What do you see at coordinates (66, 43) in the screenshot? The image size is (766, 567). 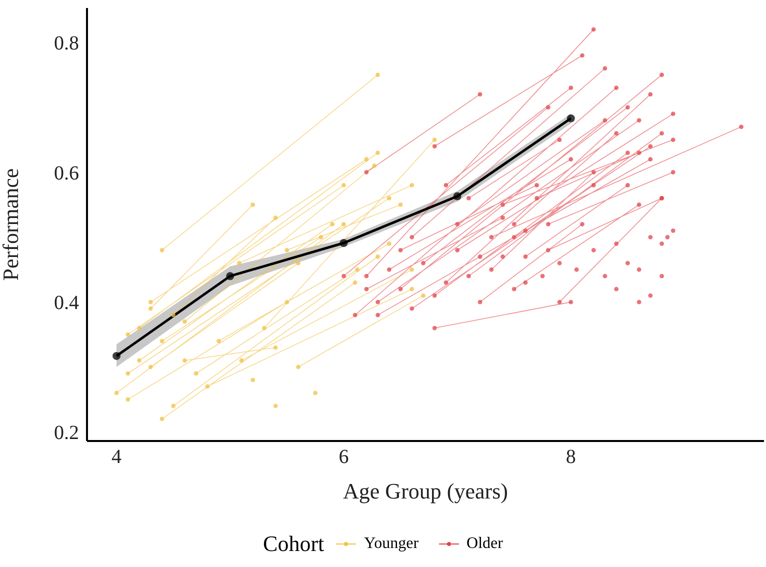 I see `y-tick-label: 0.8` at bounding box center [66, 43].